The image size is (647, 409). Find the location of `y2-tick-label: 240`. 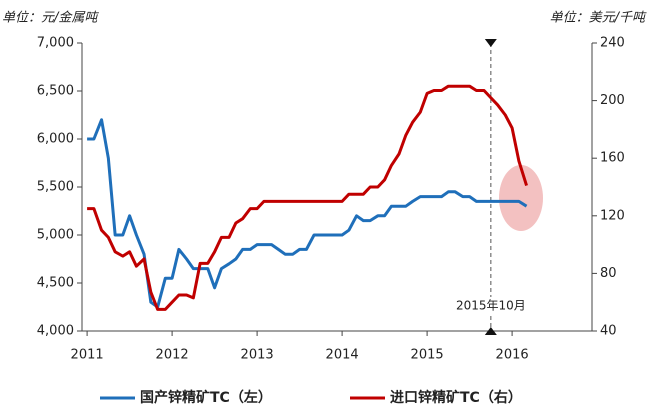

y2-tick-label: 240 is located at coordinates (612, 43).